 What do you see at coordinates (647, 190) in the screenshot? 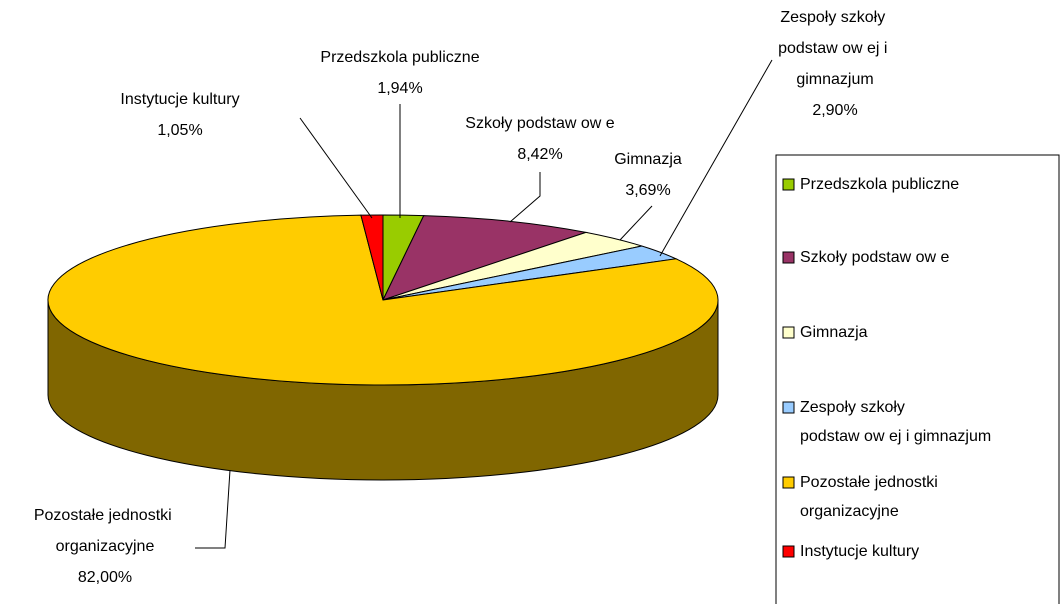
I see `data-label-value: 3,69%` at bounding box center [647, 190].